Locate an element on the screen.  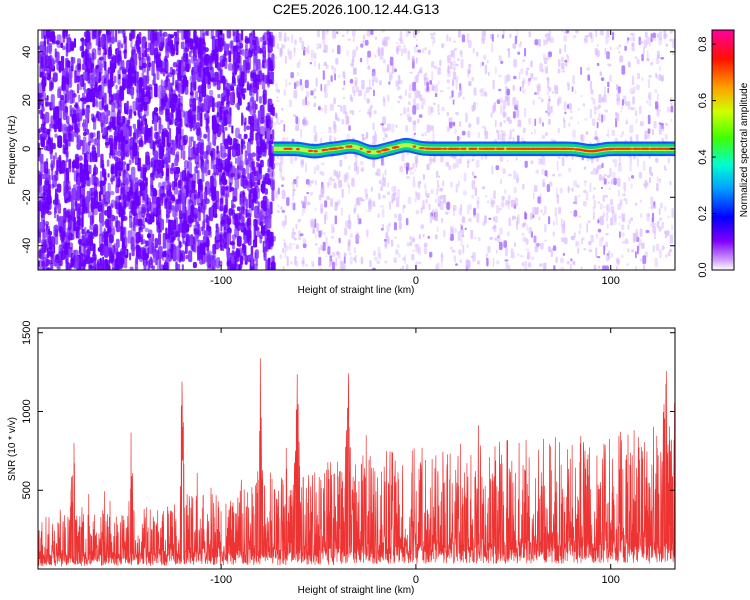
colorbar-tick-label: 0.0 is located at coordinates (703, 269).